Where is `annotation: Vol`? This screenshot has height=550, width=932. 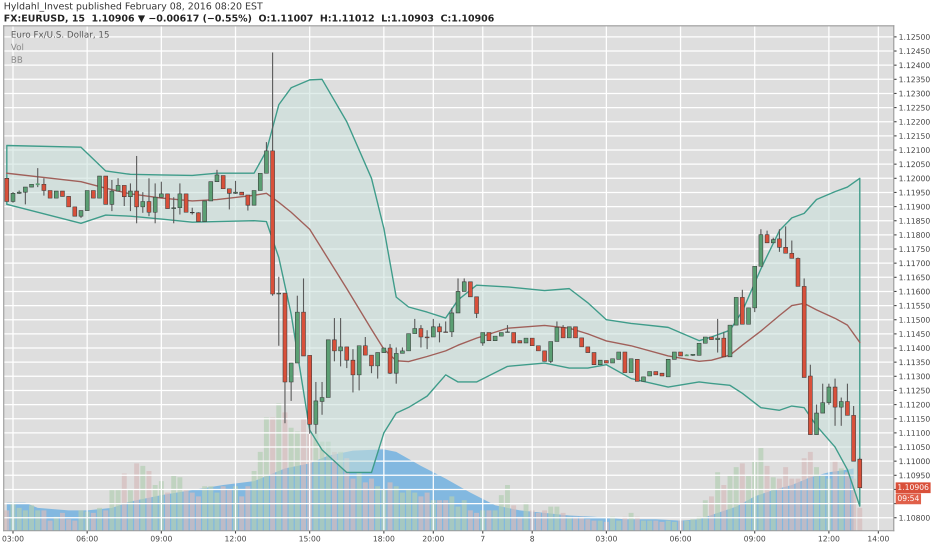
annotation: Vol is located at coordinates (17, 47).